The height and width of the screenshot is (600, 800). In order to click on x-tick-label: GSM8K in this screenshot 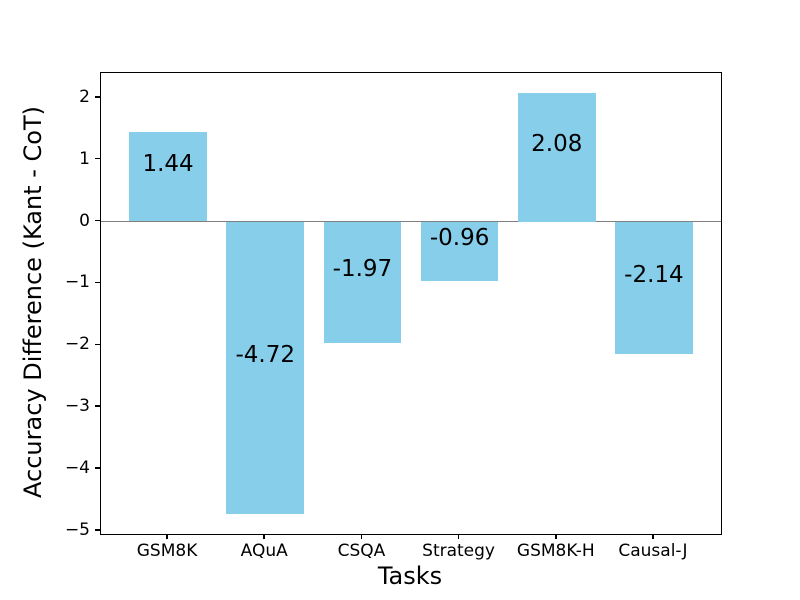, I will do `click(167, 551)`.